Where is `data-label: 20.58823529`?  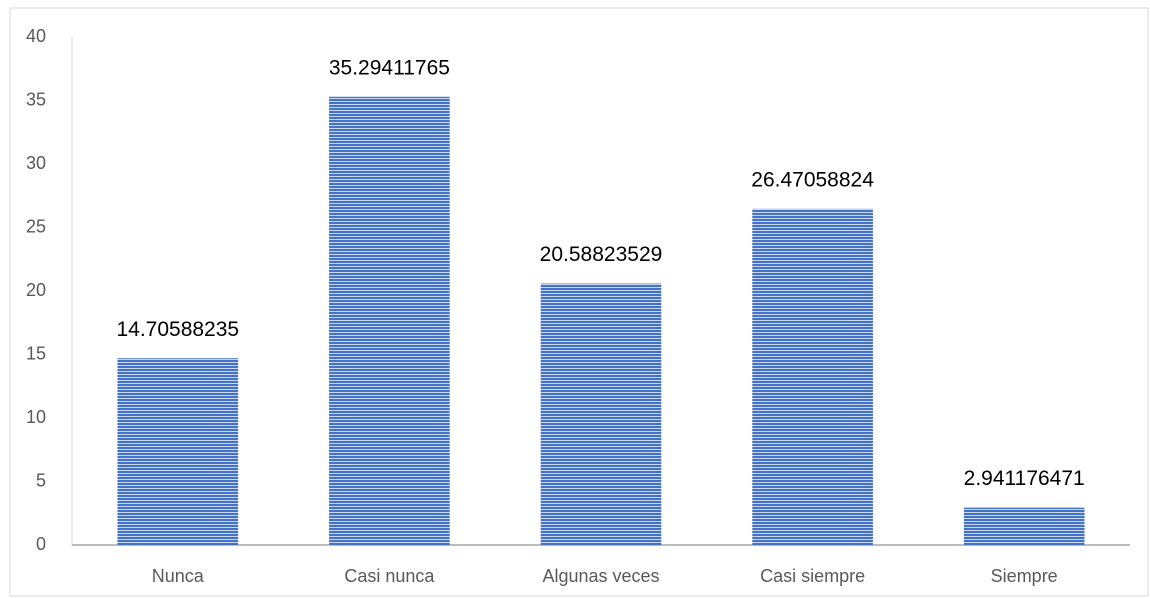 data-label: 20.58823529 is located at coordinates (601, 254).